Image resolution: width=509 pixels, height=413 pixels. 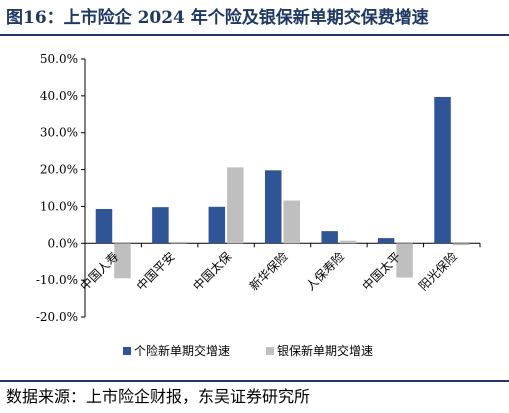 What do you see at coordinates (254, 35) in the screenshot?
I see `title-rule` at bounding box center [254, 35].